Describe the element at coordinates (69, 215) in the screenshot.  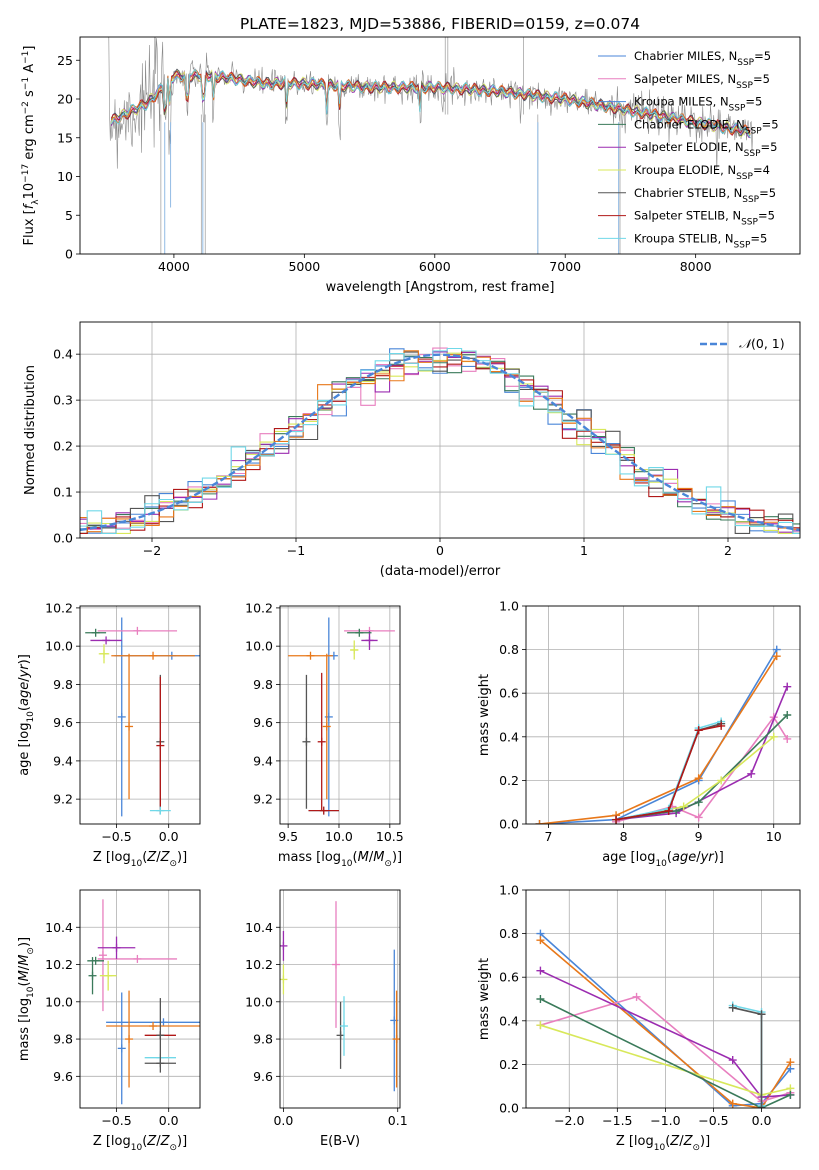
I see `y-tick-label: 5` at that location.